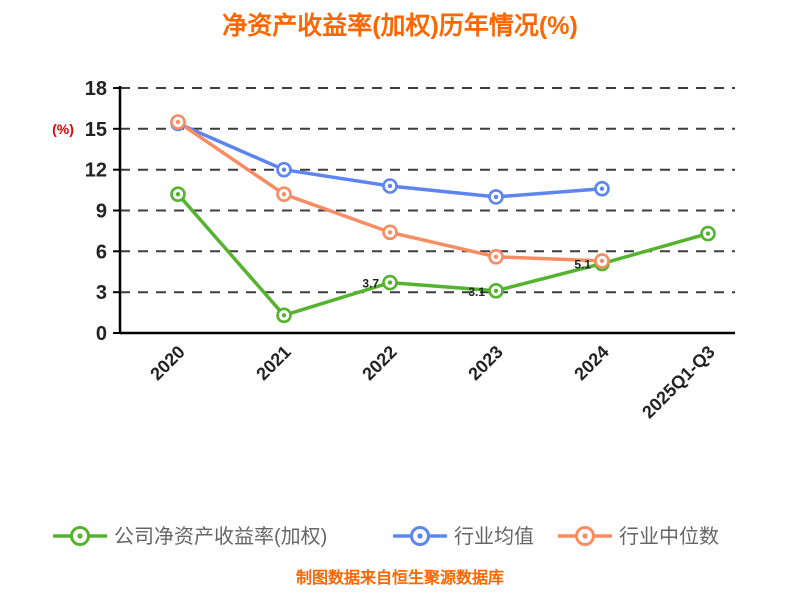  What do you see at coordinates (273, 363) in the screenshot?
I see `x-tick-label: 2021` at bounding box center [273, 363].